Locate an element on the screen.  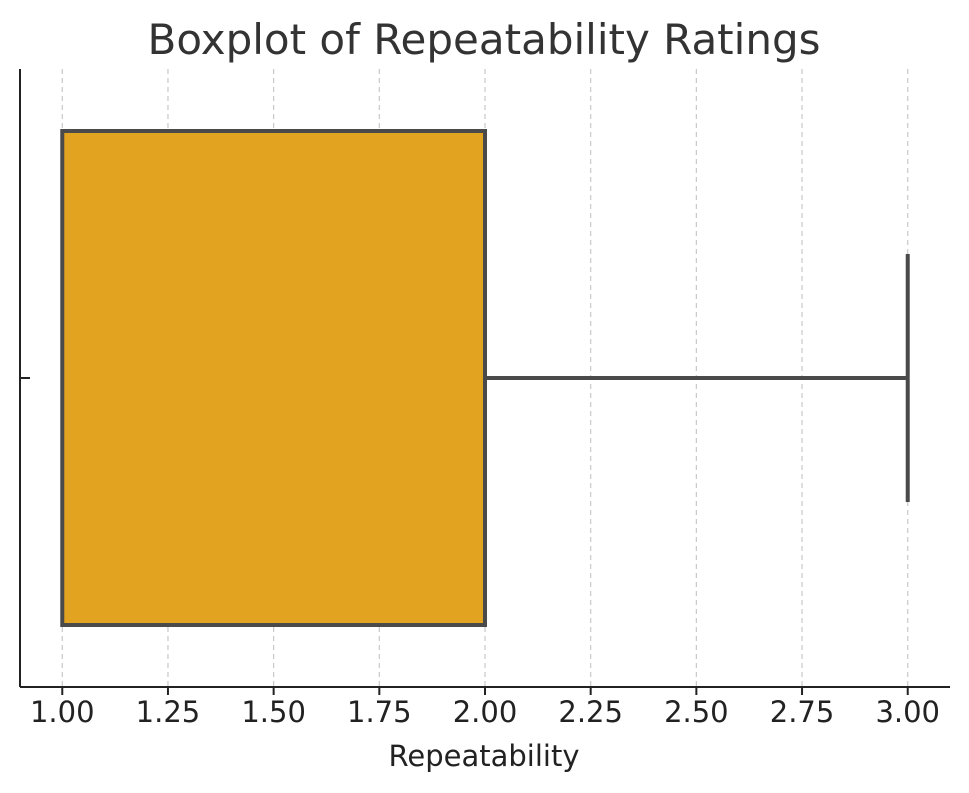
x-tick-label: 1.50 is located at coordinates (273, 712).